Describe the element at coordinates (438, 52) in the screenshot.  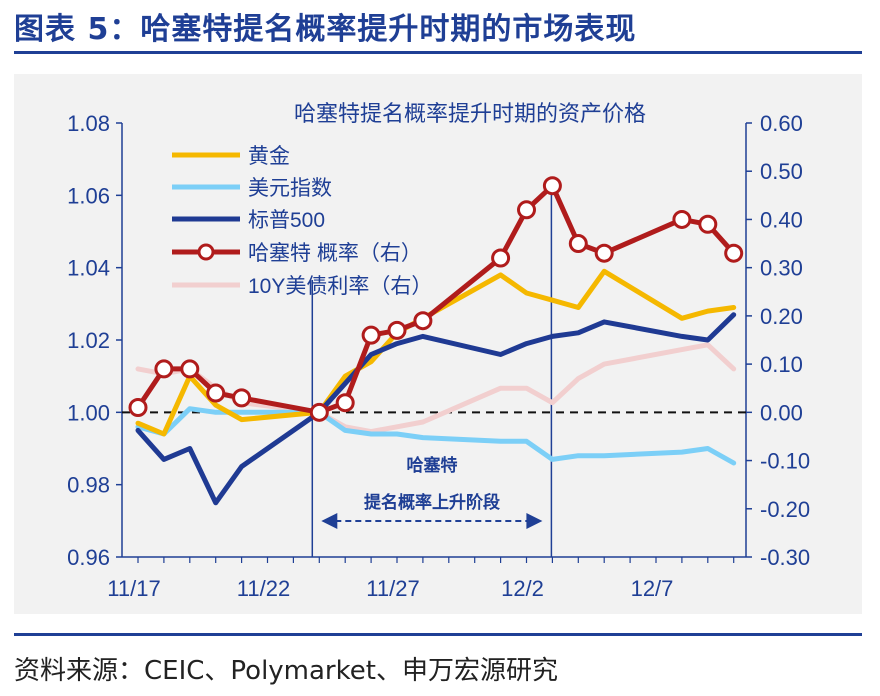
I see `title-rule` at that location.